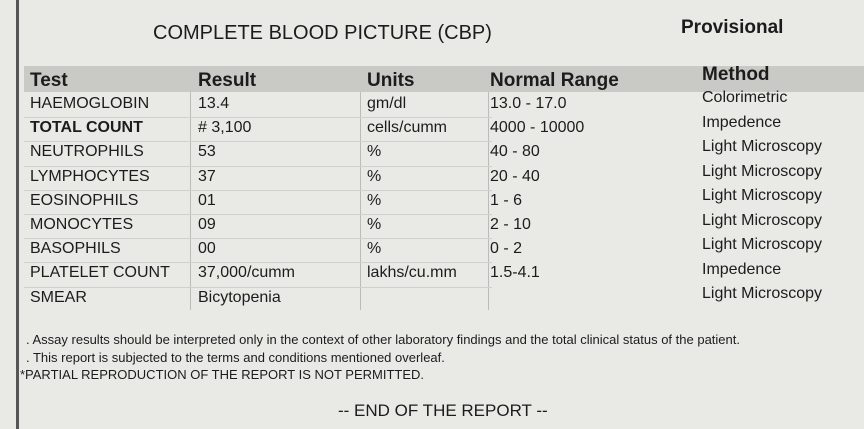 The height and width of the screenshot is (429, 864). Describe the element at coordinates (515, 152) in the screenshot. I see `table-cell: 40 - 80` at that location.